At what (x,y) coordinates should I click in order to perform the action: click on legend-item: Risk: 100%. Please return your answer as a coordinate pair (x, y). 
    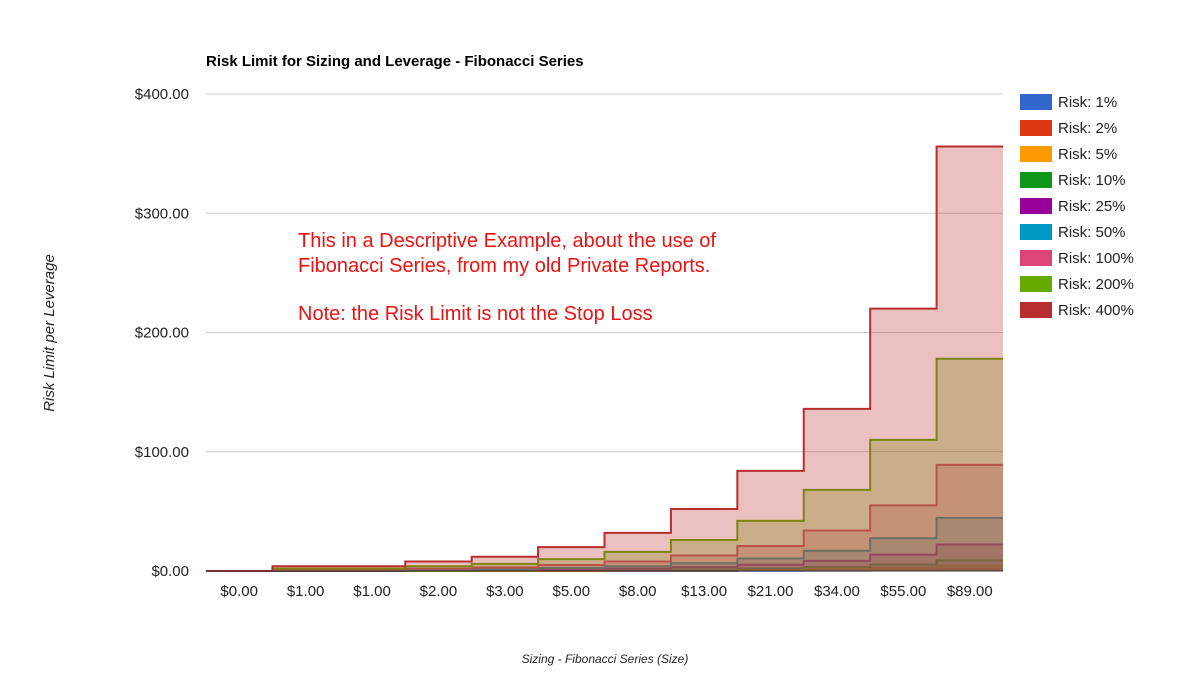
    Looking at the image, I should click on (1077, 258).